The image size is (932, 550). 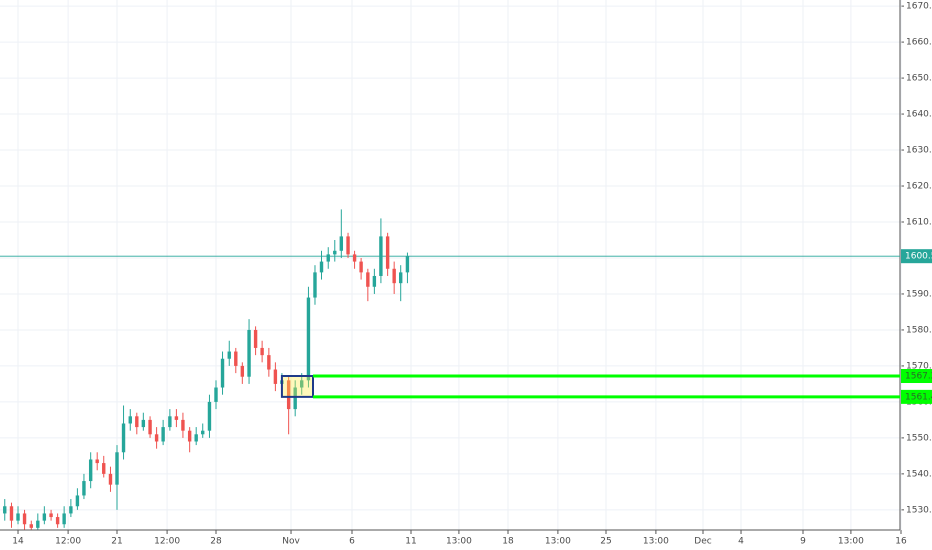 I want to click on level-label: 1567.2, so click(x=918, y=377).